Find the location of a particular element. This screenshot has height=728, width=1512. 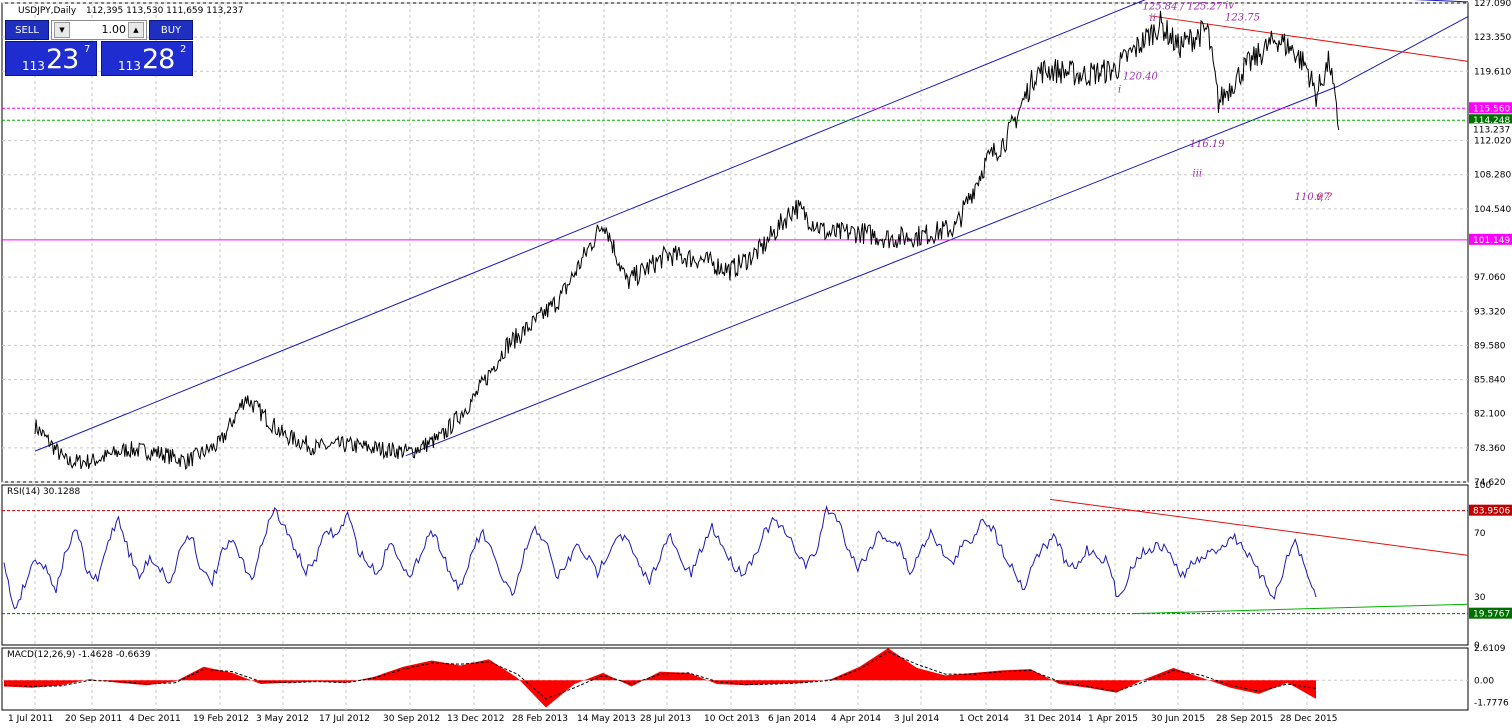

buy-price-pips: 28 is located at coordinates (158, 59).